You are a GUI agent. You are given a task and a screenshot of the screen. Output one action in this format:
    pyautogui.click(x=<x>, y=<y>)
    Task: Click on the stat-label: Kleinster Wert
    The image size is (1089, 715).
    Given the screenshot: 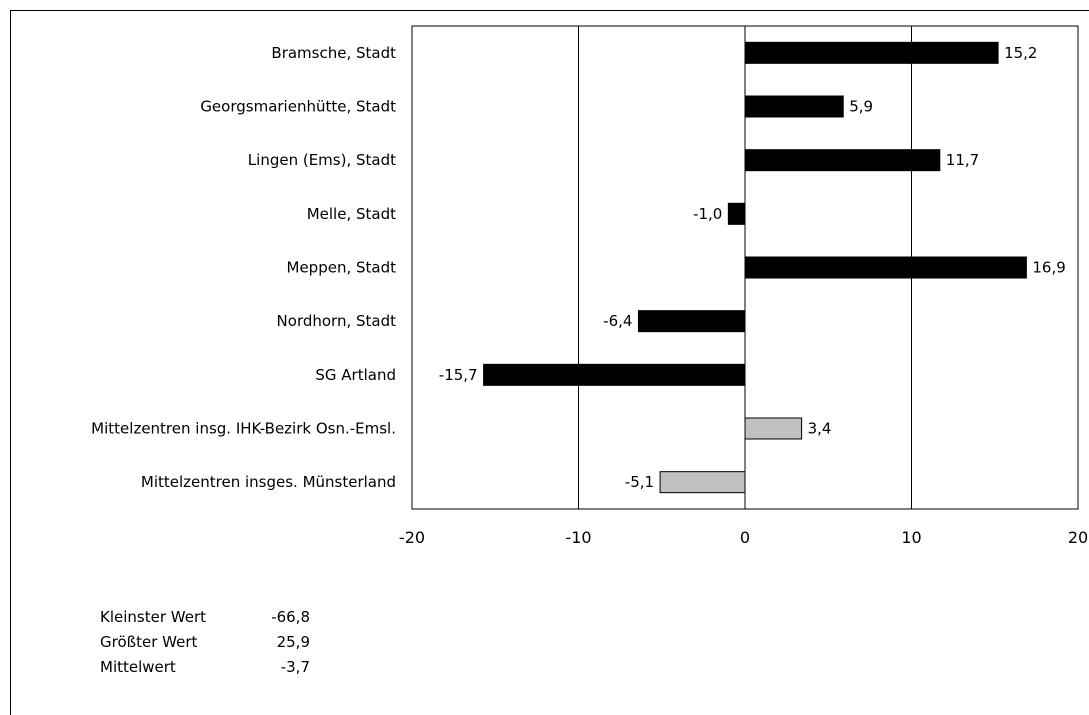 What is the action you would take?
    pyautogui.click(x=153, y=617)
    